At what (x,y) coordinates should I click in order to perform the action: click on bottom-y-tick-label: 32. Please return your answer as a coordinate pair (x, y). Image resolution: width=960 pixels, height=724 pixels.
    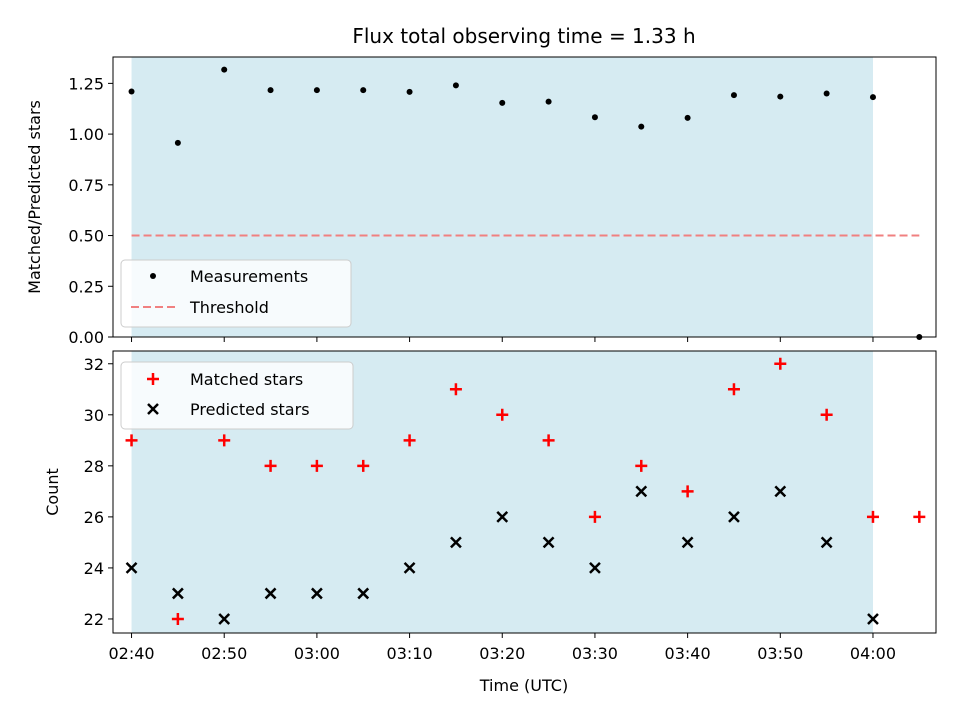
    Looking at the image, I should click on (94, 364).